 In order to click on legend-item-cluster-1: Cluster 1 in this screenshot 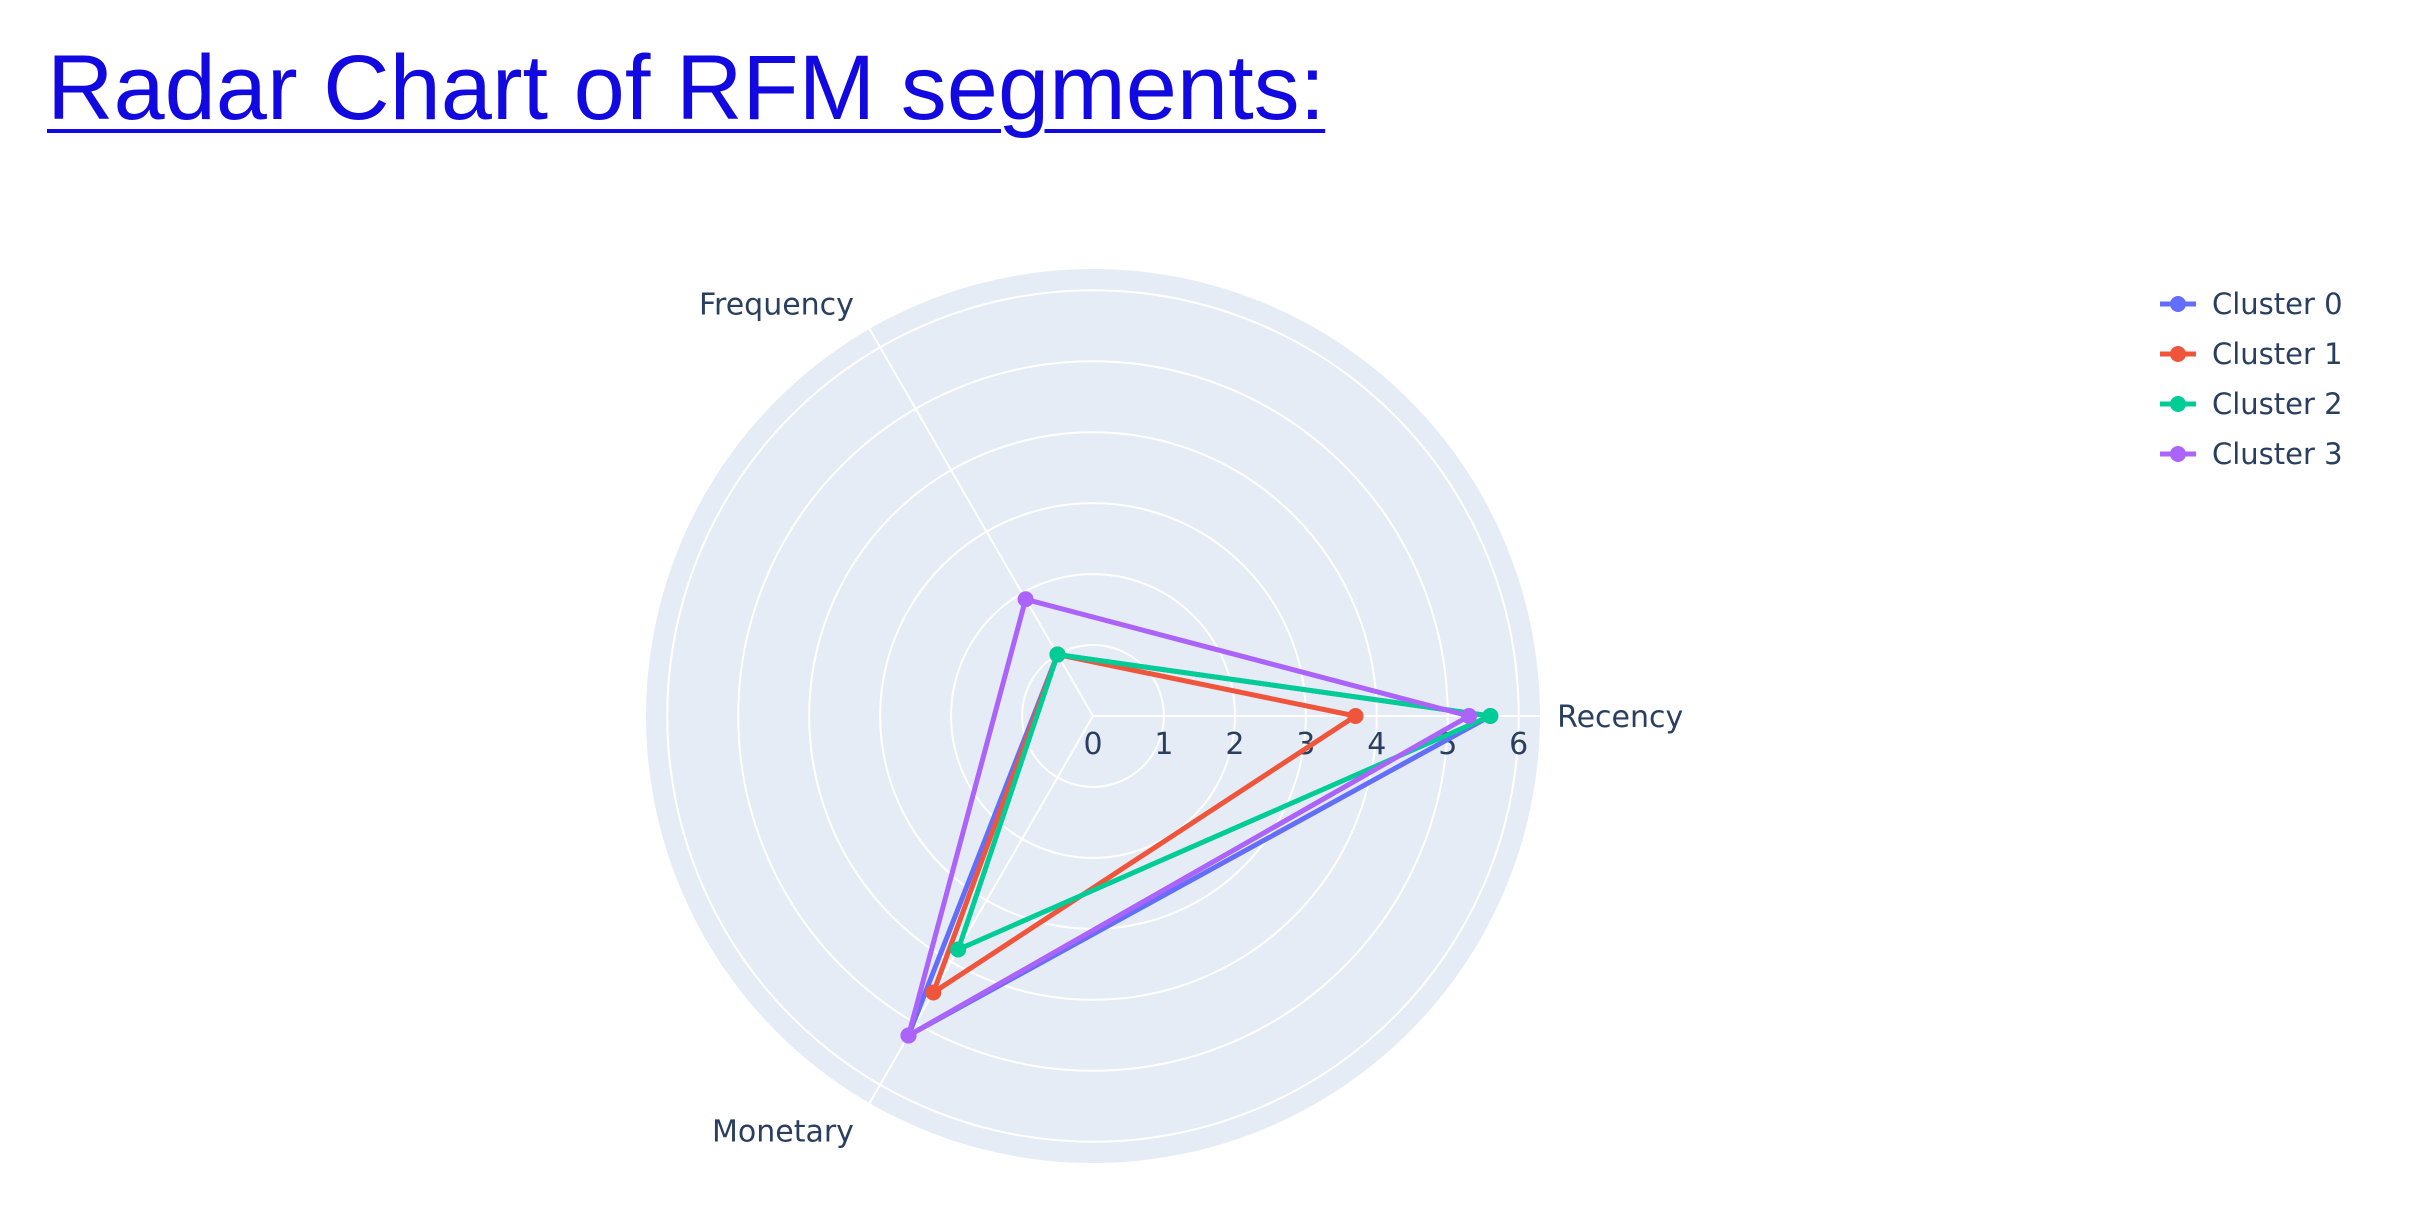, I will do `click(2251, 354)`.